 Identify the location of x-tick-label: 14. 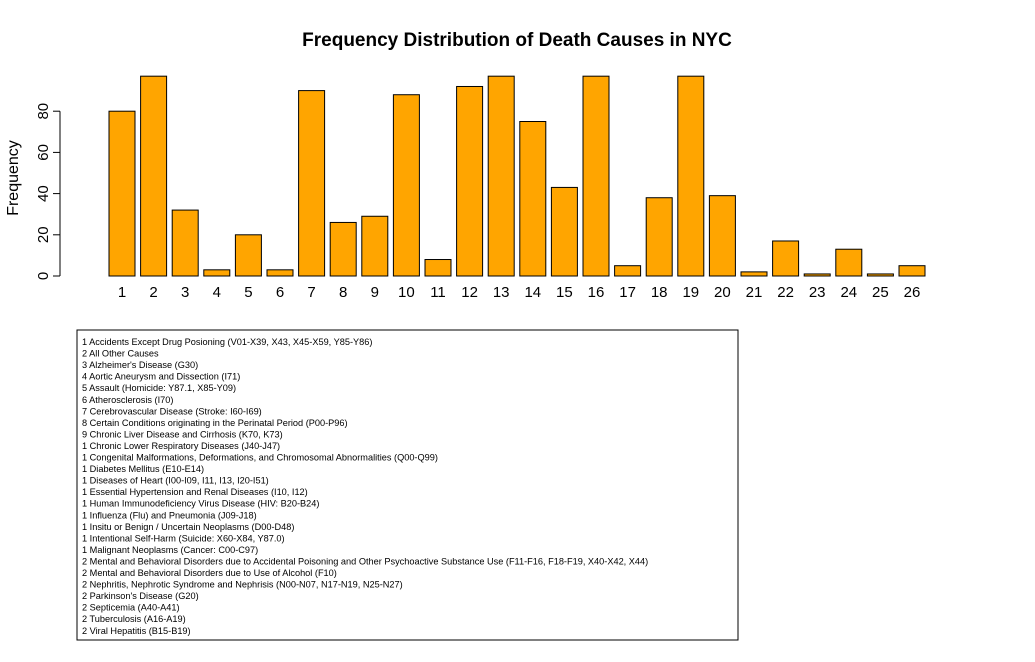
(532, 292).